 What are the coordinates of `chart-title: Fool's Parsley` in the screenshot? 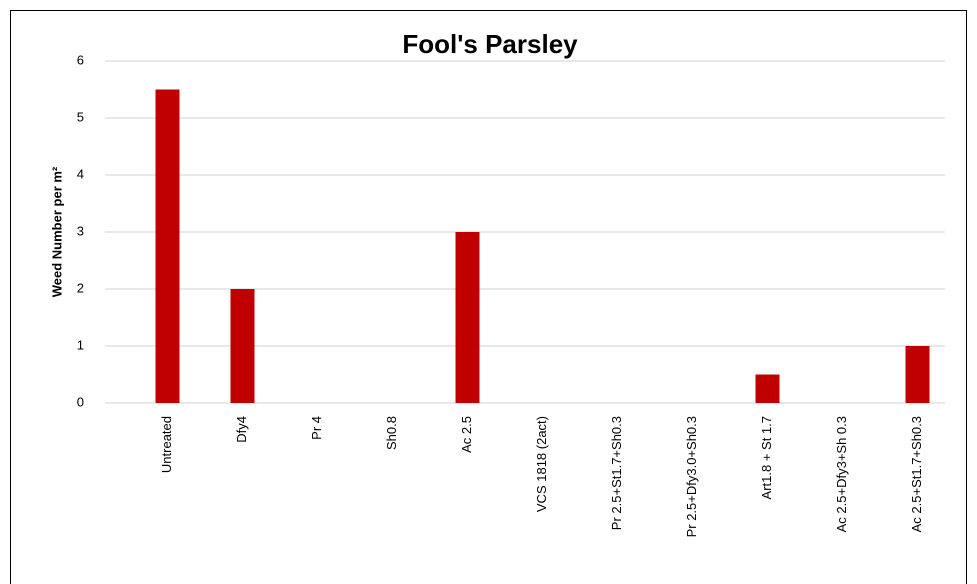 It's located at (490, 44).